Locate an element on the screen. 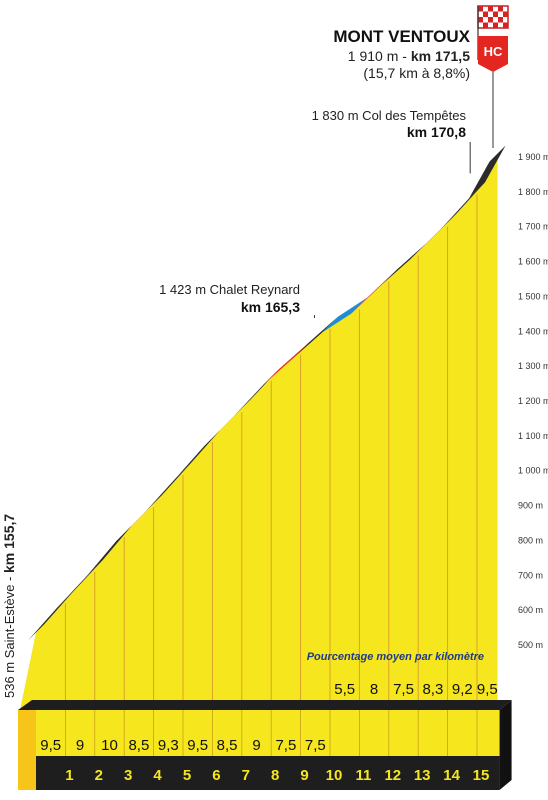 The width and height of the screenshot is (548, 800). y-tick-1600: 1 600 m is located at coordinates (533, 262).